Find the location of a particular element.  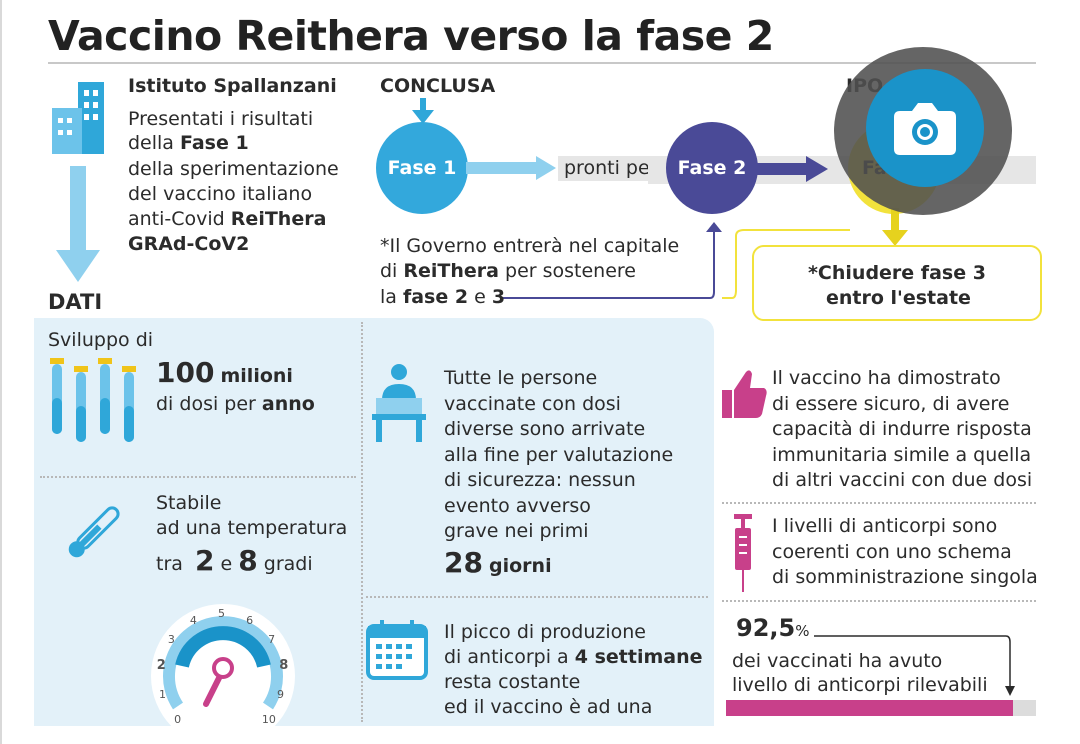

giorni-value: 28 giorni is located at coordinates (498, 562).